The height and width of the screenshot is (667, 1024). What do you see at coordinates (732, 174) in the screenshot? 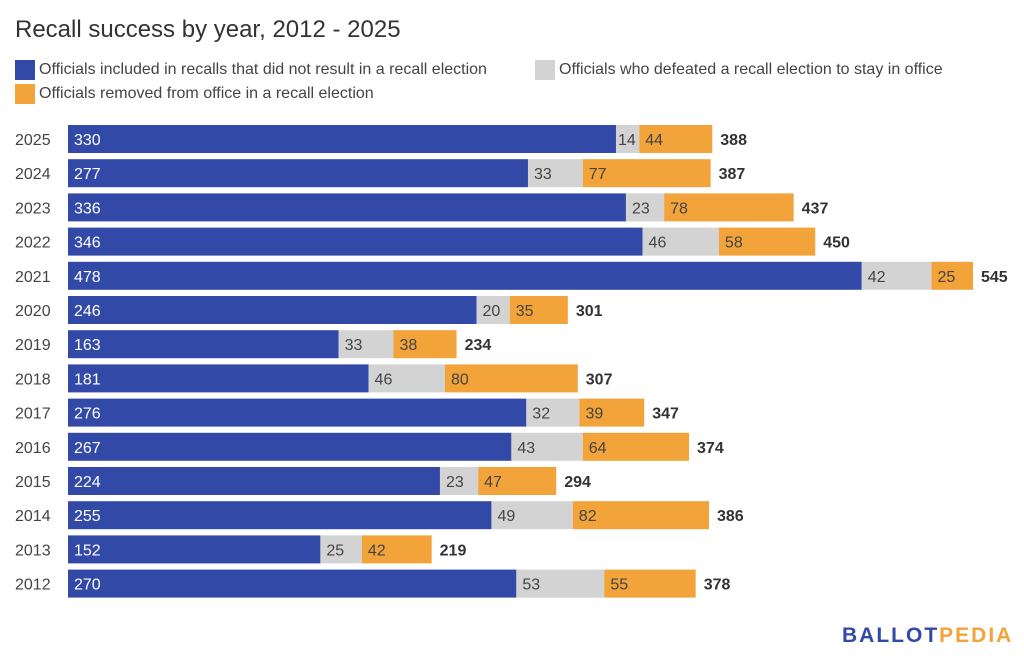
I see `total-label: 387` at bounding box center [732, 174].